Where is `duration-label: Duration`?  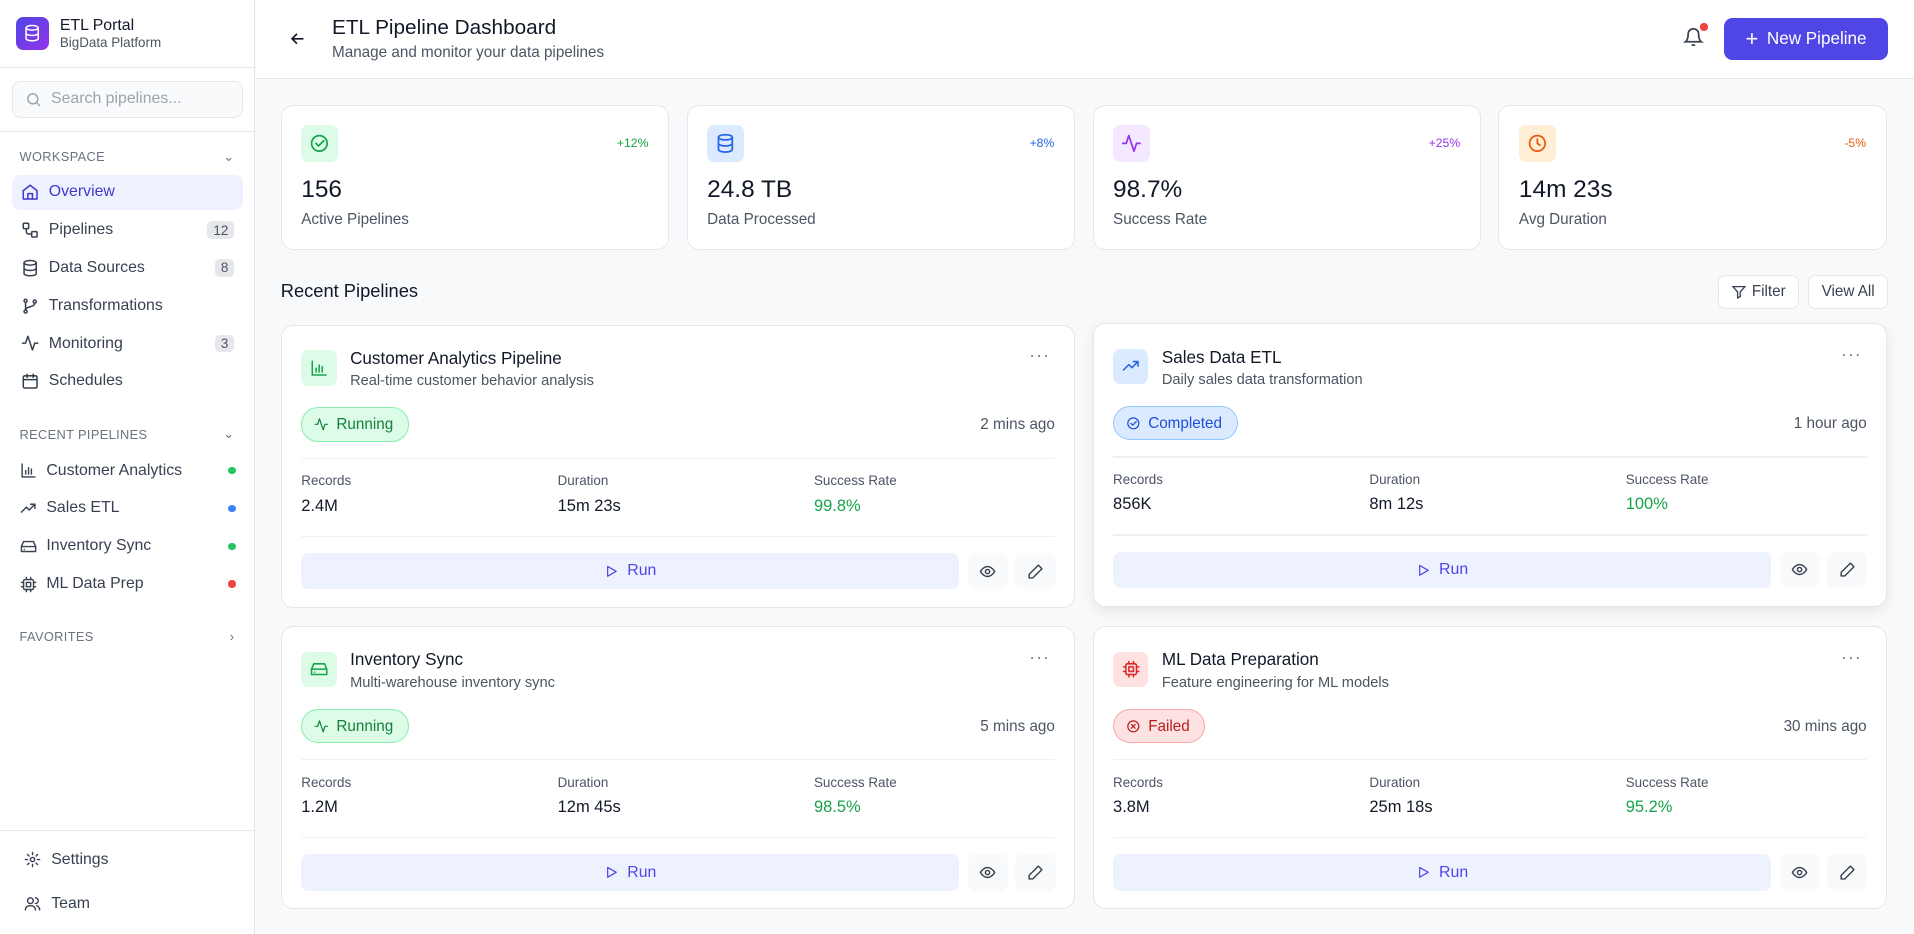
duration-label: Duration is located at coordinates (583, 481).